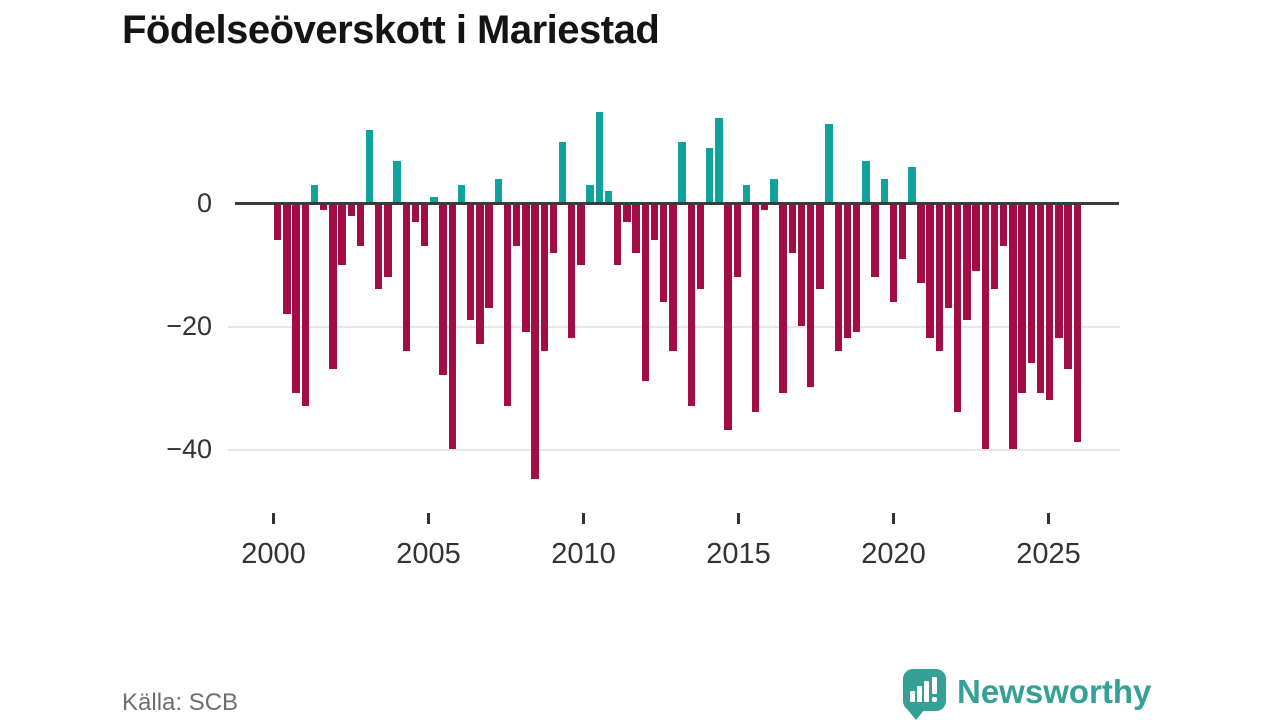 The image size is (1280, 720). Describe the element at coordinates (204, 202) in the screenshot. I see `y-axis-label: 0` at that location.